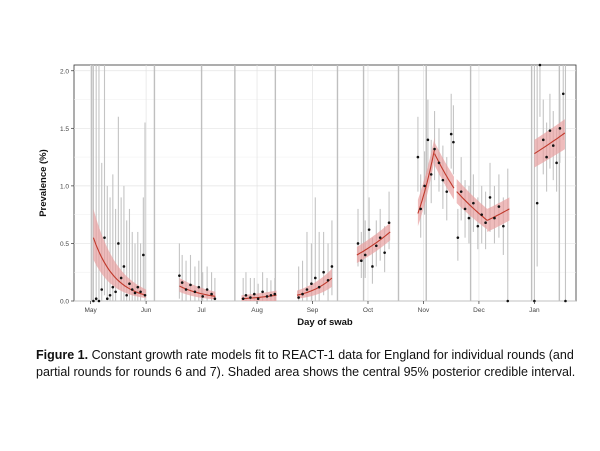  Describe the element at coordinates (325, 322) in the screenshot. I see `x-axis-label: Day of swab` at that location.